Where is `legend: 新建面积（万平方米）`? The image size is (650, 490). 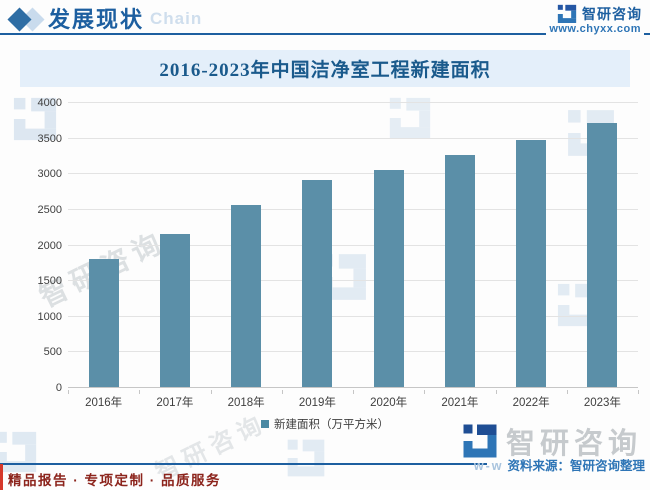 legend: 新建面积（万平方米） is located at coordinates (325, 424).